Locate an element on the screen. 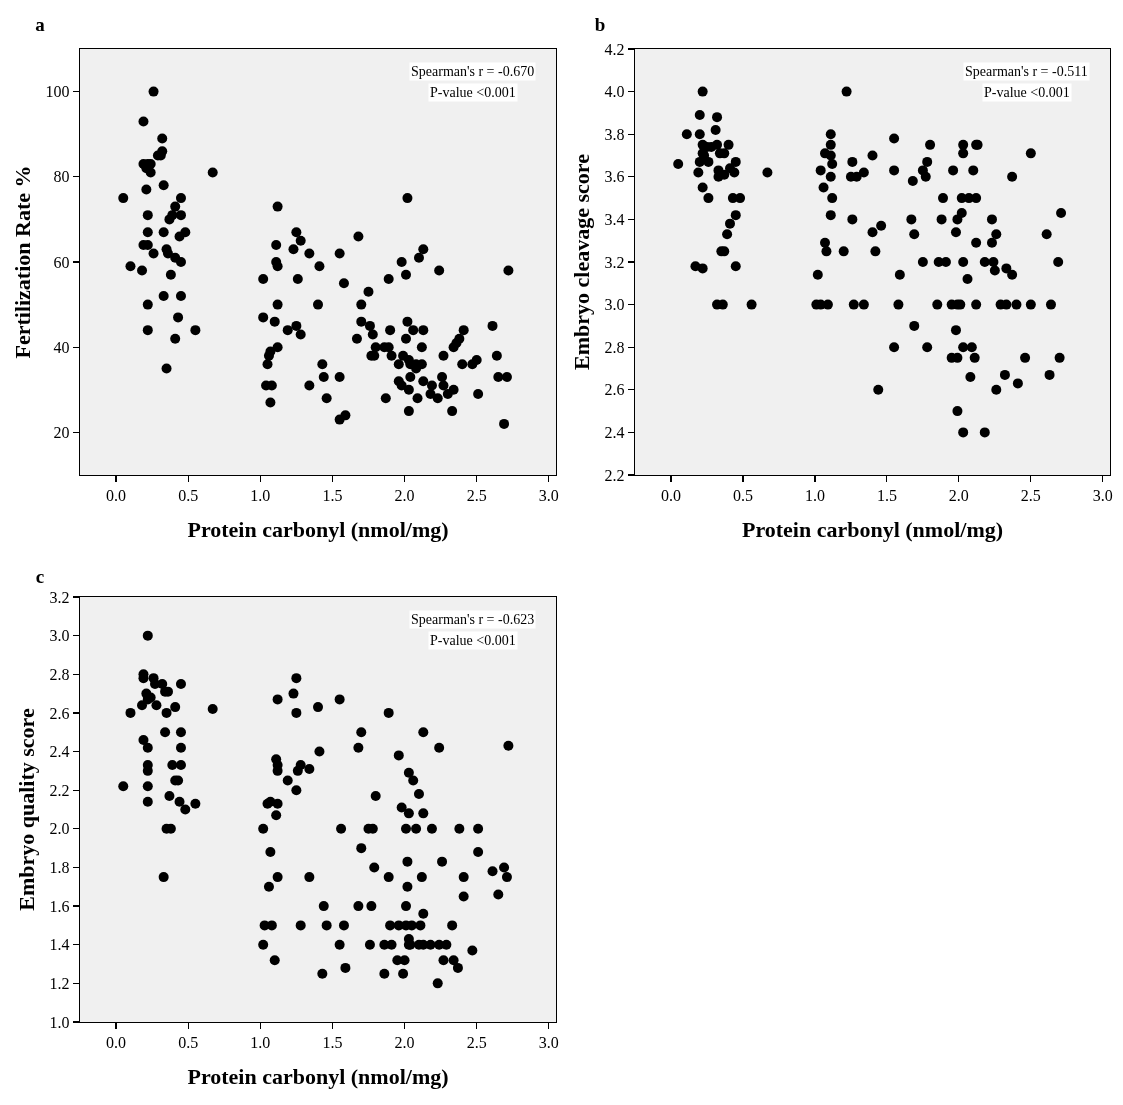 This screenshot has width=1123, height=1105. chart-title: b is located at coordinates (600, 24).